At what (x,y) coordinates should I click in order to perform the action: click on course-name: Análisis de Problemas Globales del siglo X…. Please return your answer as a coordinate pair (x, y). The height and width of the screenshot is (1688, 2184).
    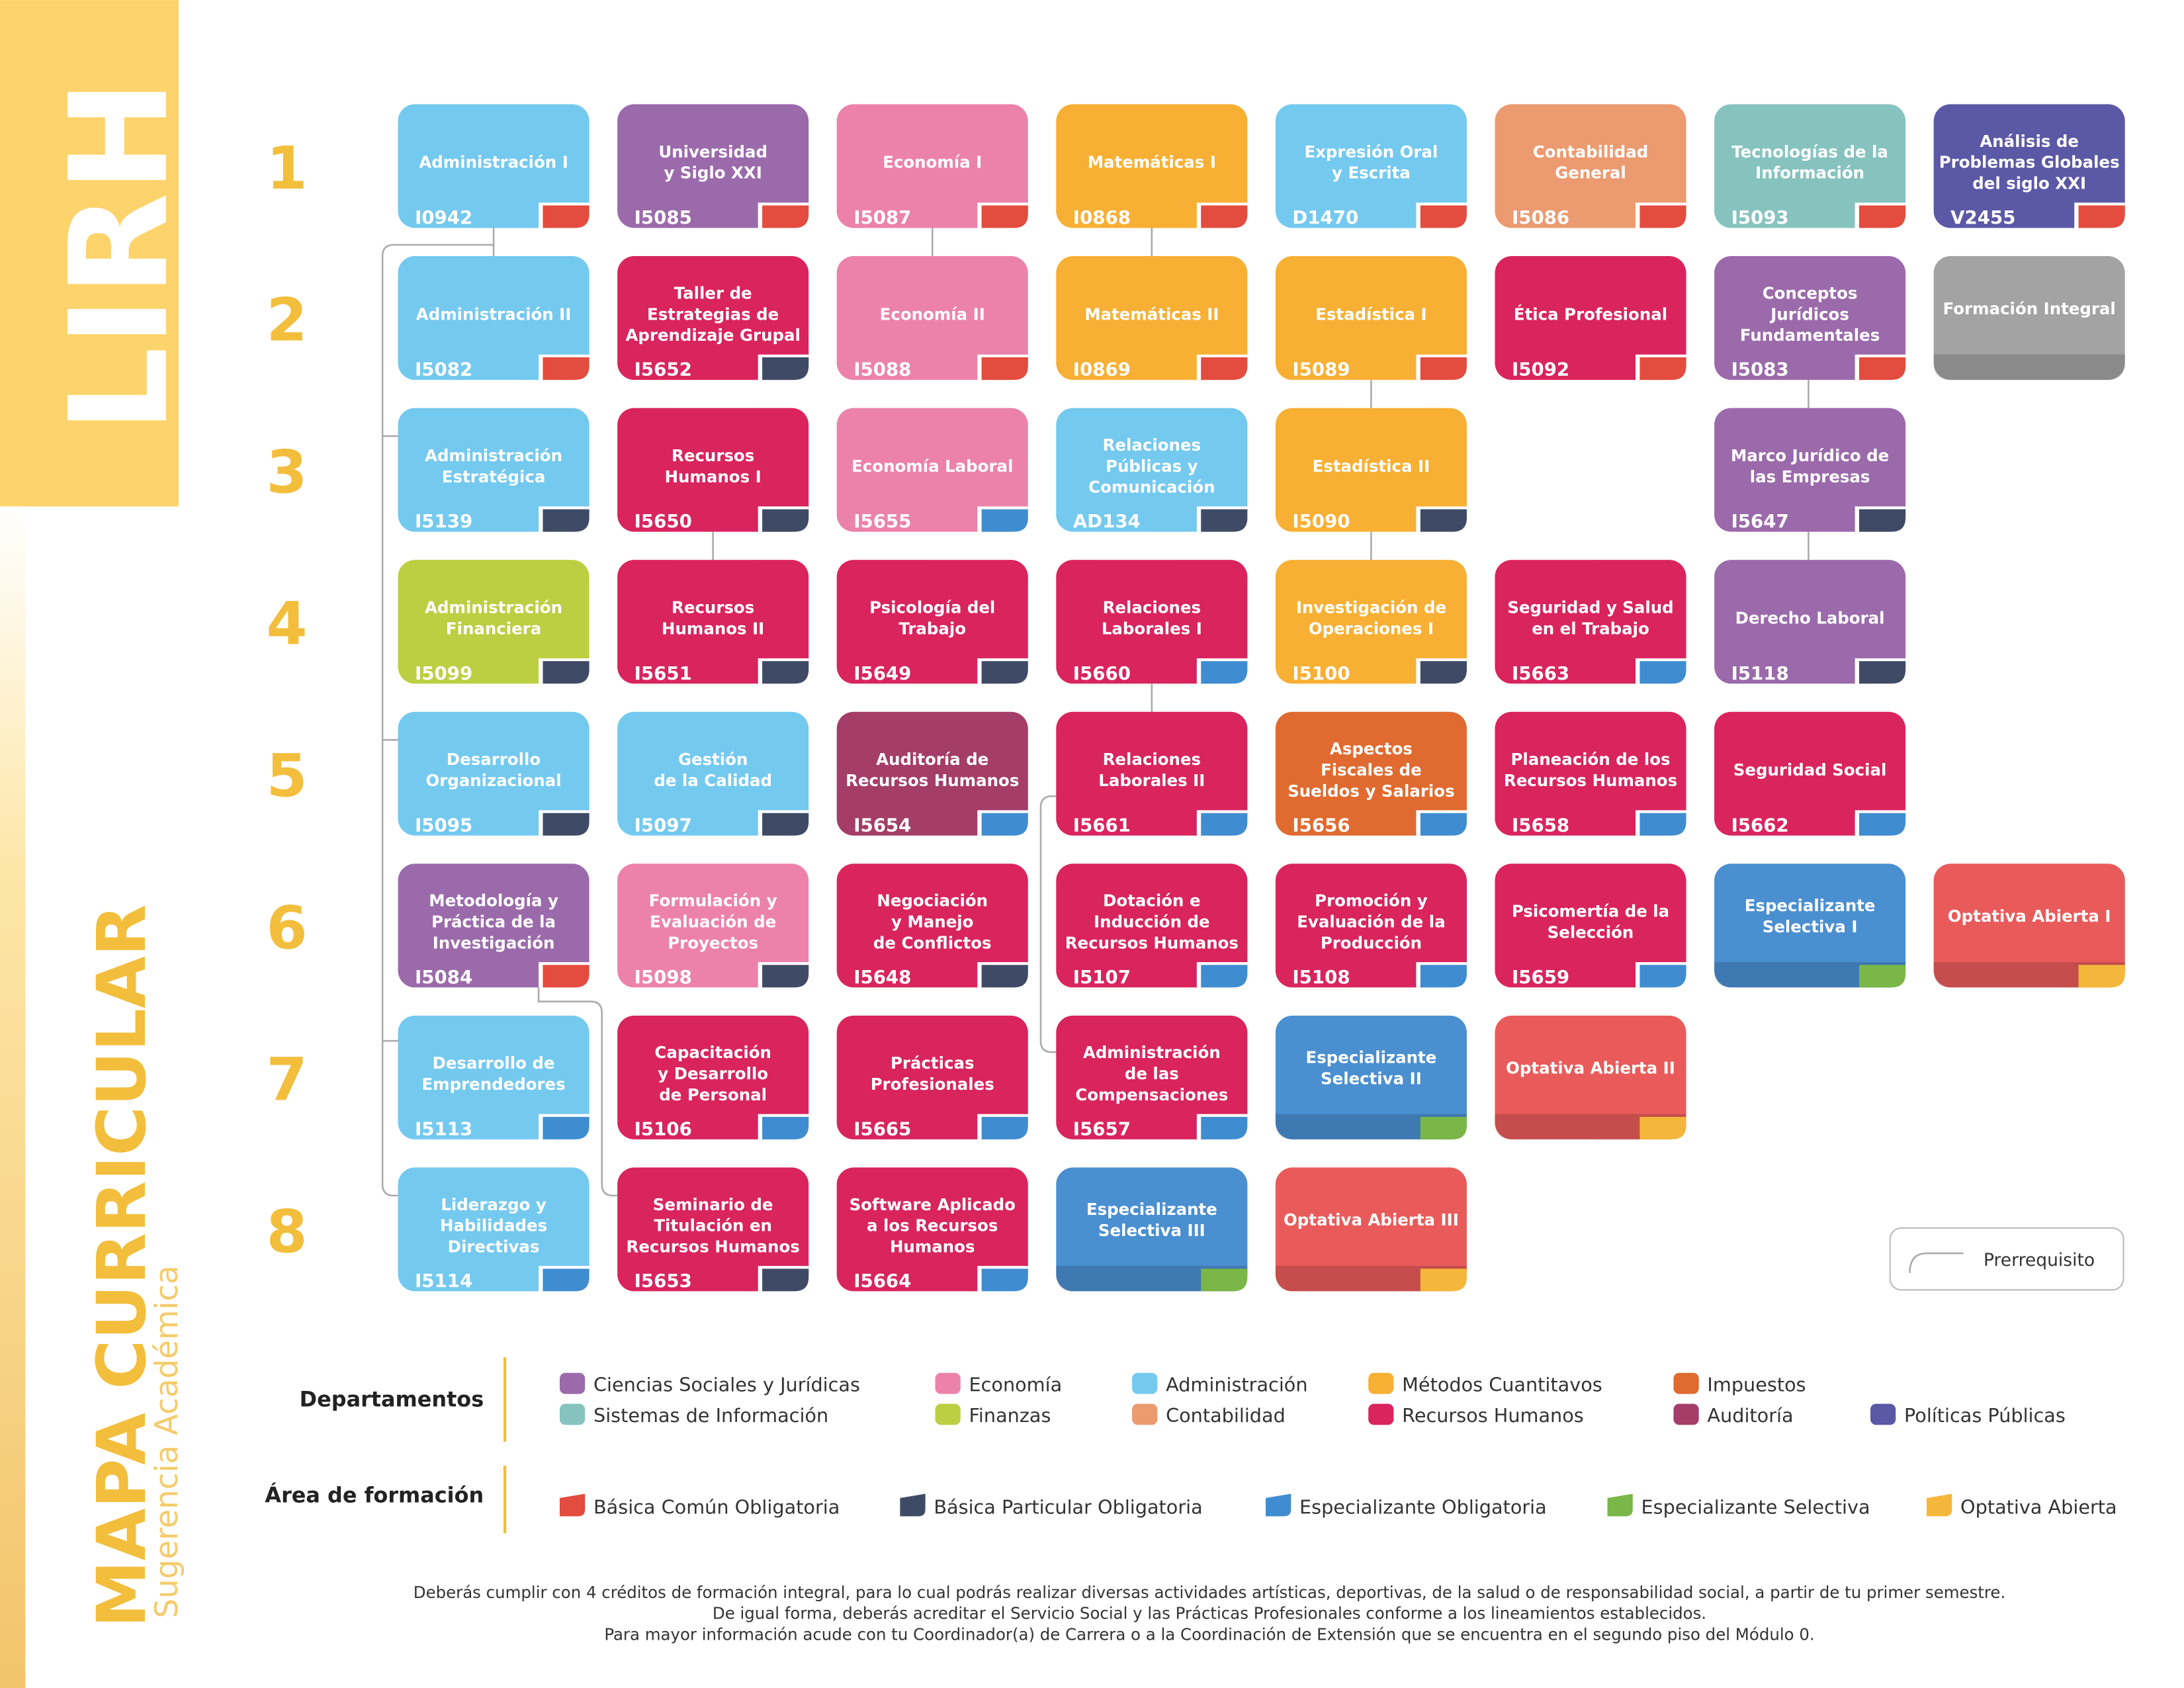
    Looking at the image, I should click on (2029, 162).